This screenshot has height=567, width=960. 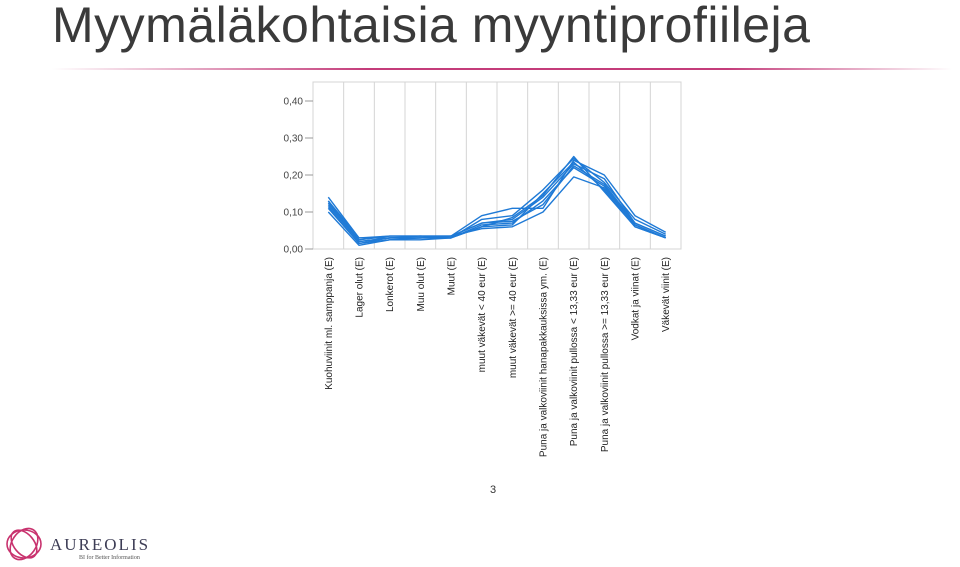 What do you see at coordinates (421, 284) in the screenshot?
I see `x-category-label: Muu olut (E)` at bounding box center [421, 284].